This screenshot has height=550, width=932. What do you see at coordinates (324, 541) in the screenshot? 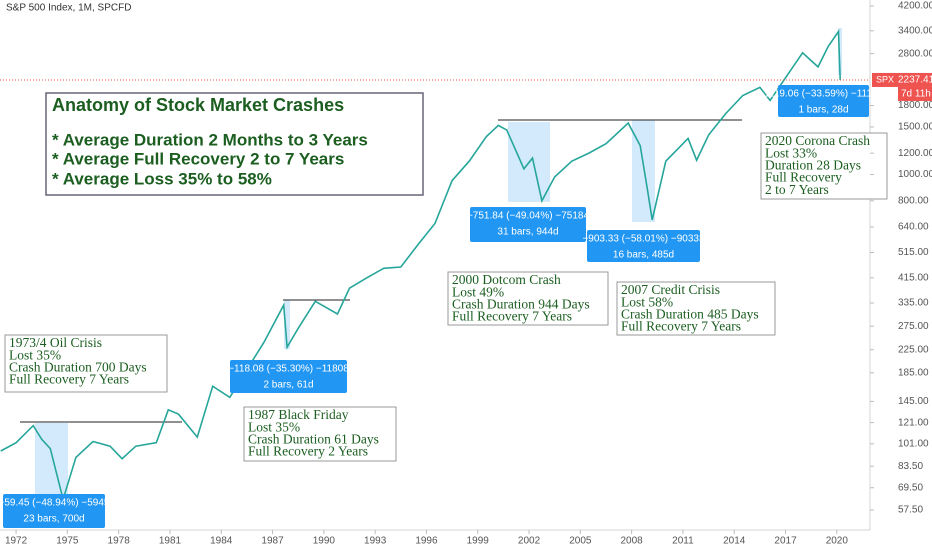
I see `x-tick-label: 1990` at bounding box center [324, 541].